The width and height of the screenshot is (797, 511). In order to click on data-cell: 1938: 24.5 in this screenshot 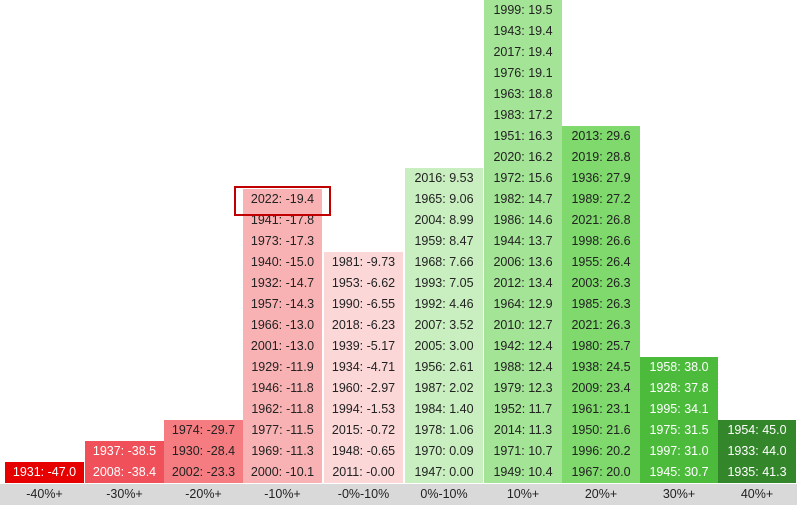, I will do `click(601, 367)`.